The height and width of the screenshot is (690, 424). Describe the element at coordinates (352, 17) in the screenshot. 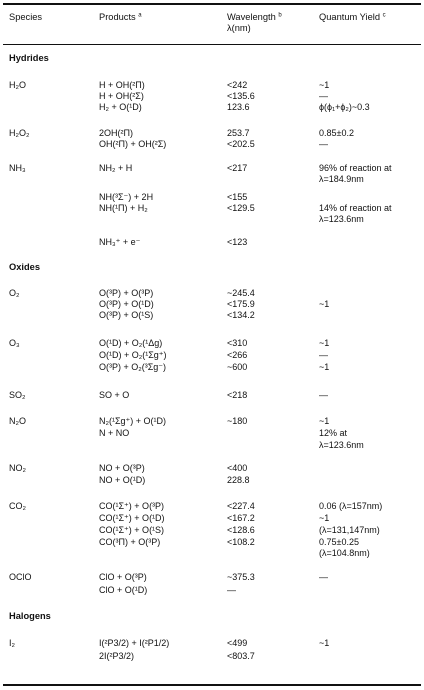

I see `header-quantum-yield: Quantum Yield c` at that location.